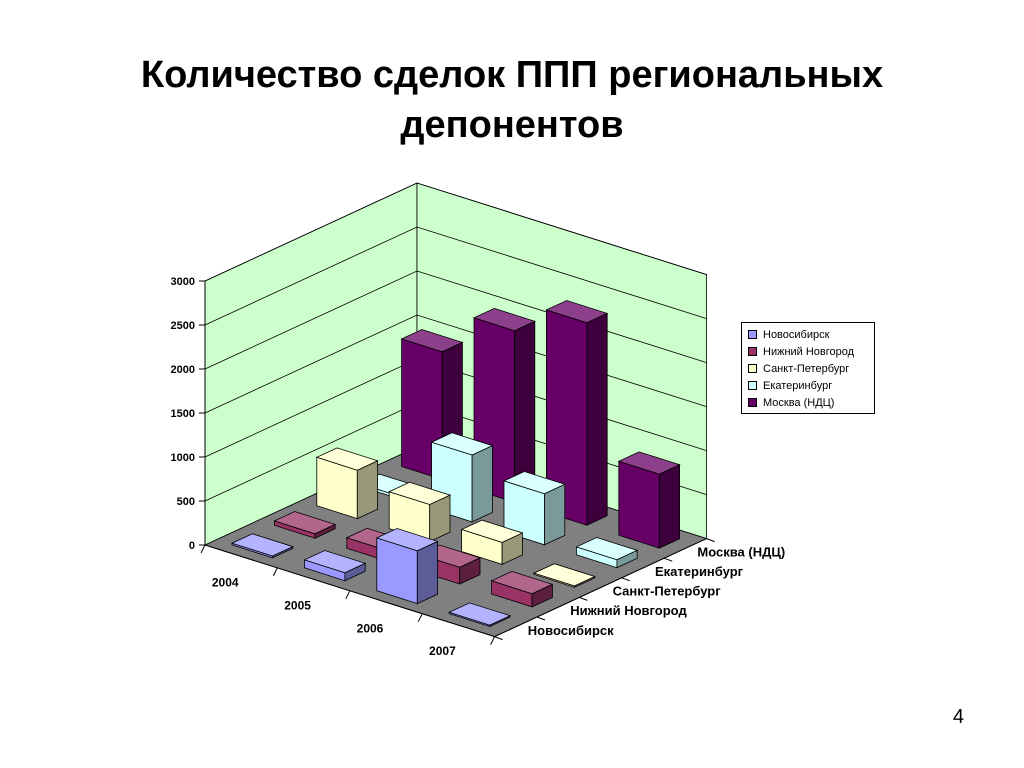 The image size is (1024, 768). Describe the element at coordinates (297, 605) in the screenshot. I see `x-tick-label: 2005` at that location.